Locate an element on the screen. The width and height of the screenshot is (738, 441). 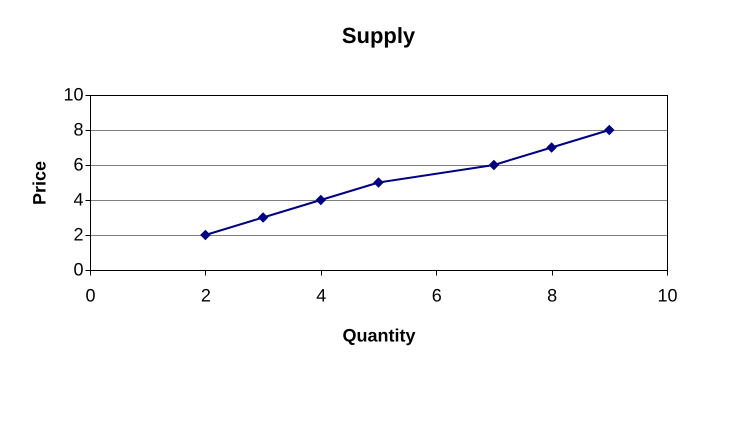
x-tick-label: 2 is located at coordinates (205, 296).